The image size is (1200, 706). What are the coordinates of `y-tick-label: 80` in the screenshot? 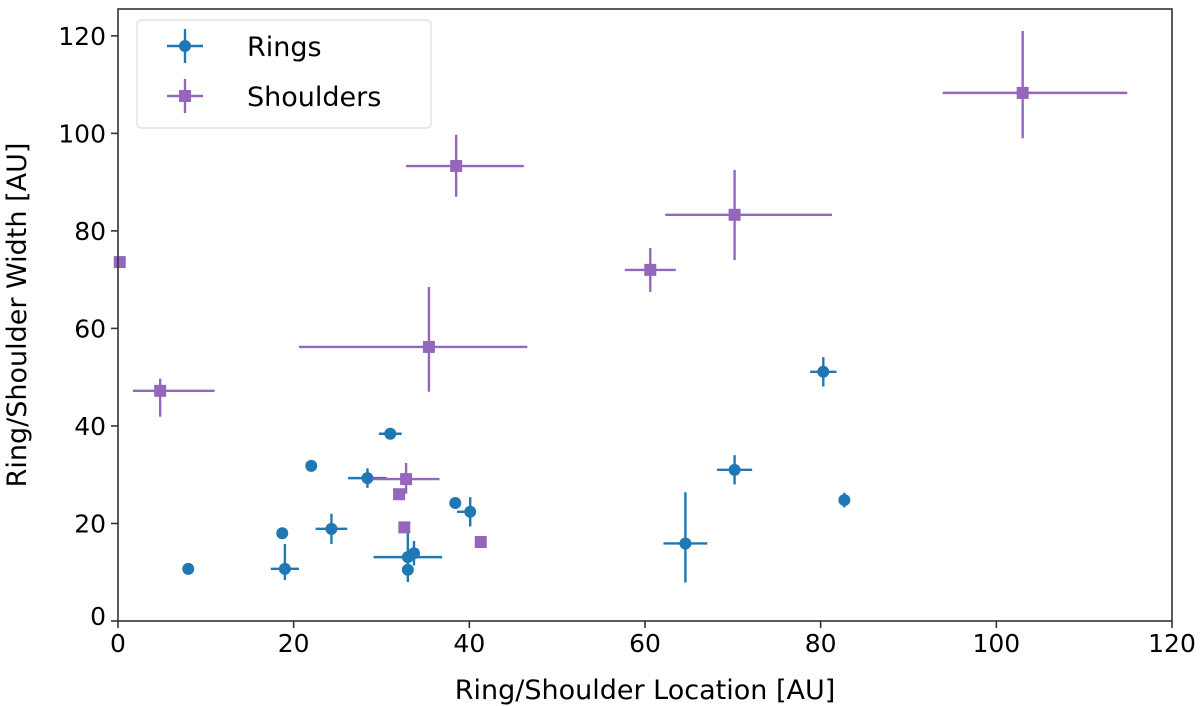 It's located at (90, 231).